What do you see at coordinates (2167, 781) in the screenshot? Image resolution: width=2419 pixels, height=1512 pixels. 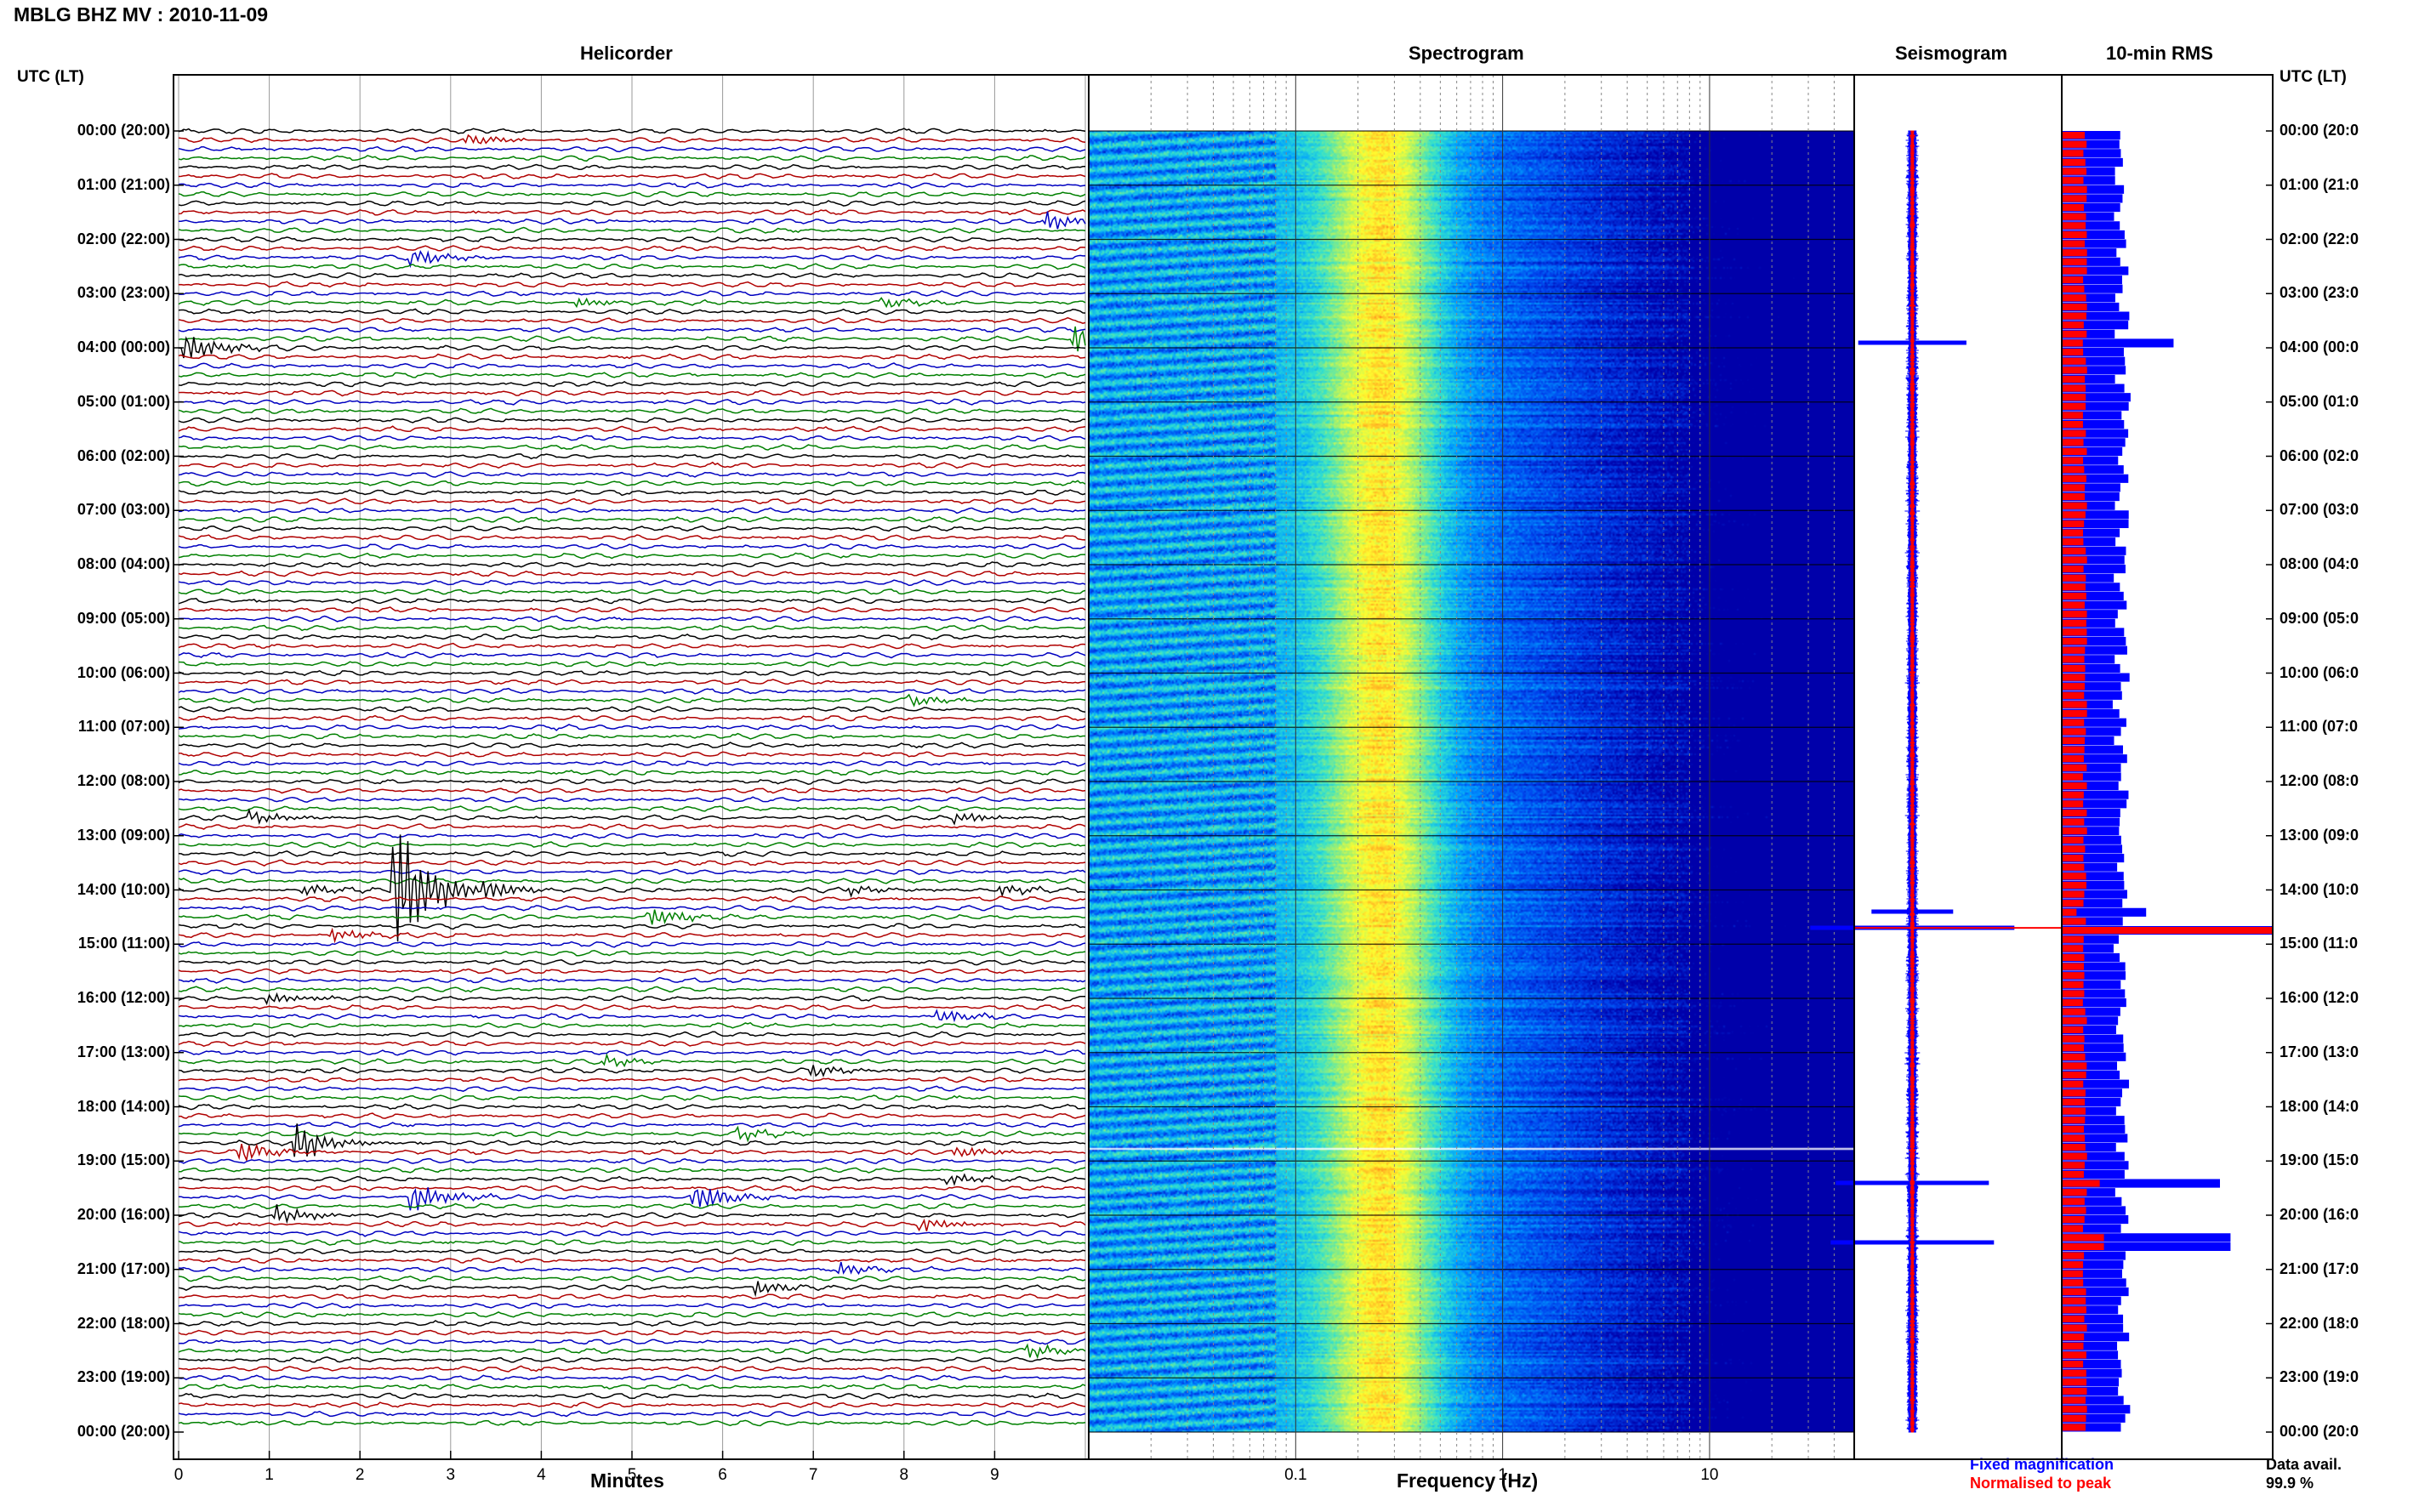 I see `rms-panel` at bounding box center [2167, 781].